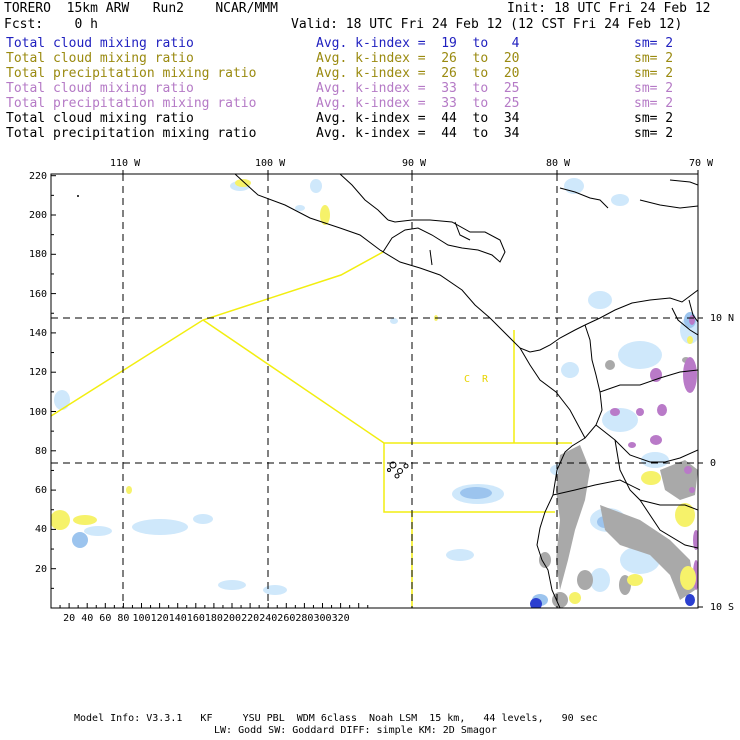 This screenshot has height=740, width=740. What do you see at coordinates (141, 8) in the screenshot?
I see `plot-title: TORERO 15km ARW Run2 NCAR/MMM` at bounding box center [141, 8].